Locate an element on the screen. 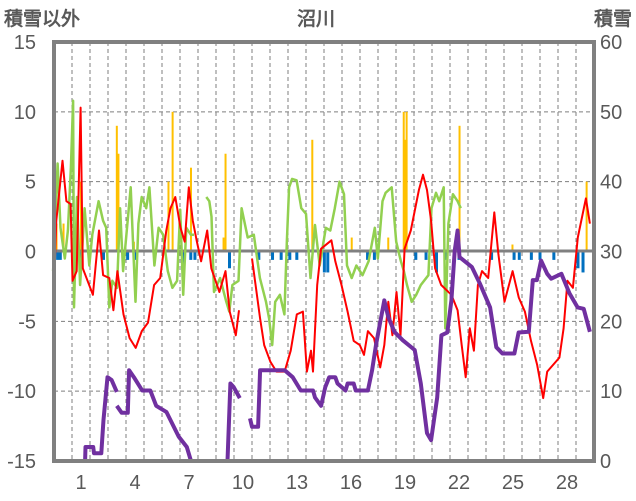 The height and width of the screenshot is (501, 636). x-tick-label: 1 is located at coordinates (80, 483).